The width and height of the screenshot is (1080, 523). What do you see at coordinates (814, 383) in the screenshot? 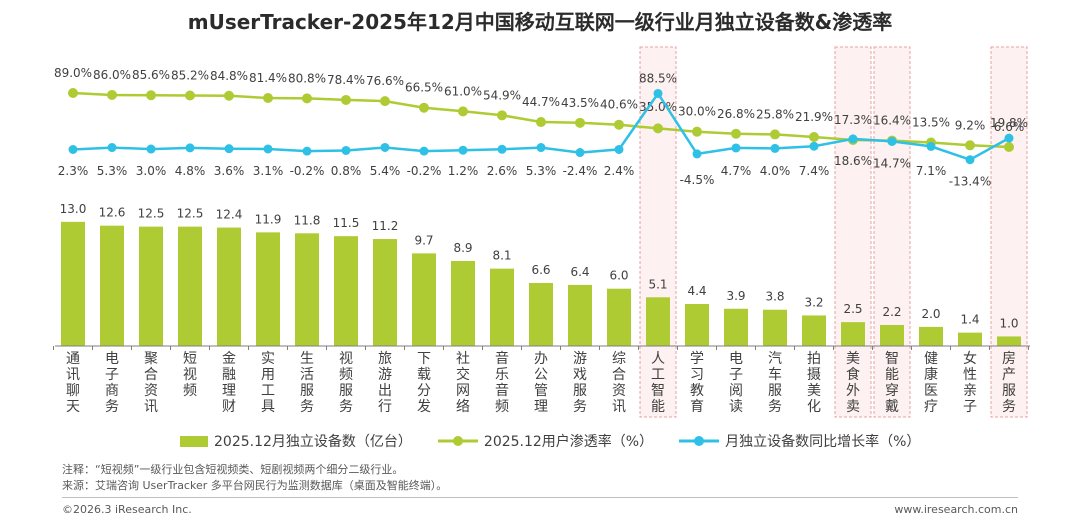
I see `category-label: 拍摄美化` at bounding box center [814, 383].